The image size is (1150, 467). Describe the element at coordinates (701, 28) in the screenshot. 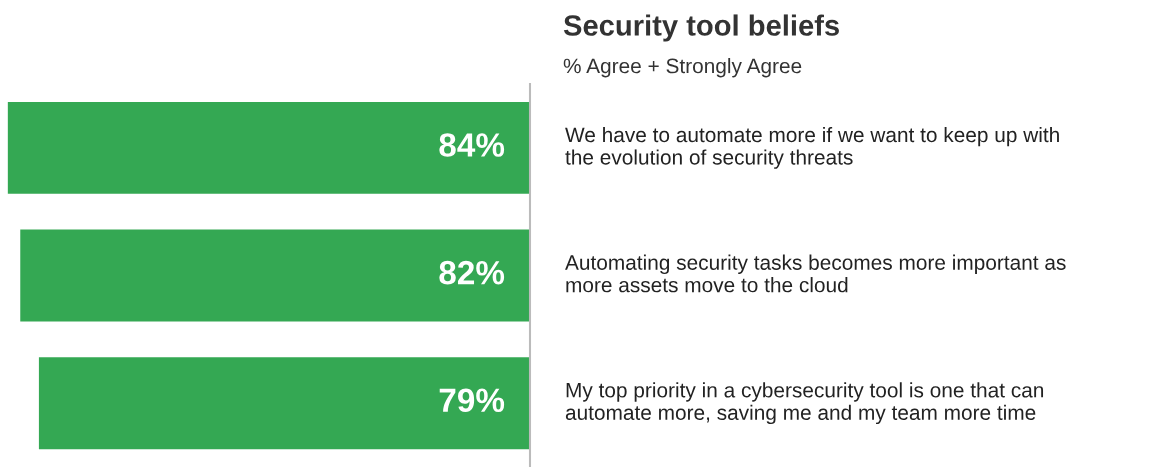

I see `text: Security tool beliefs` at that location.